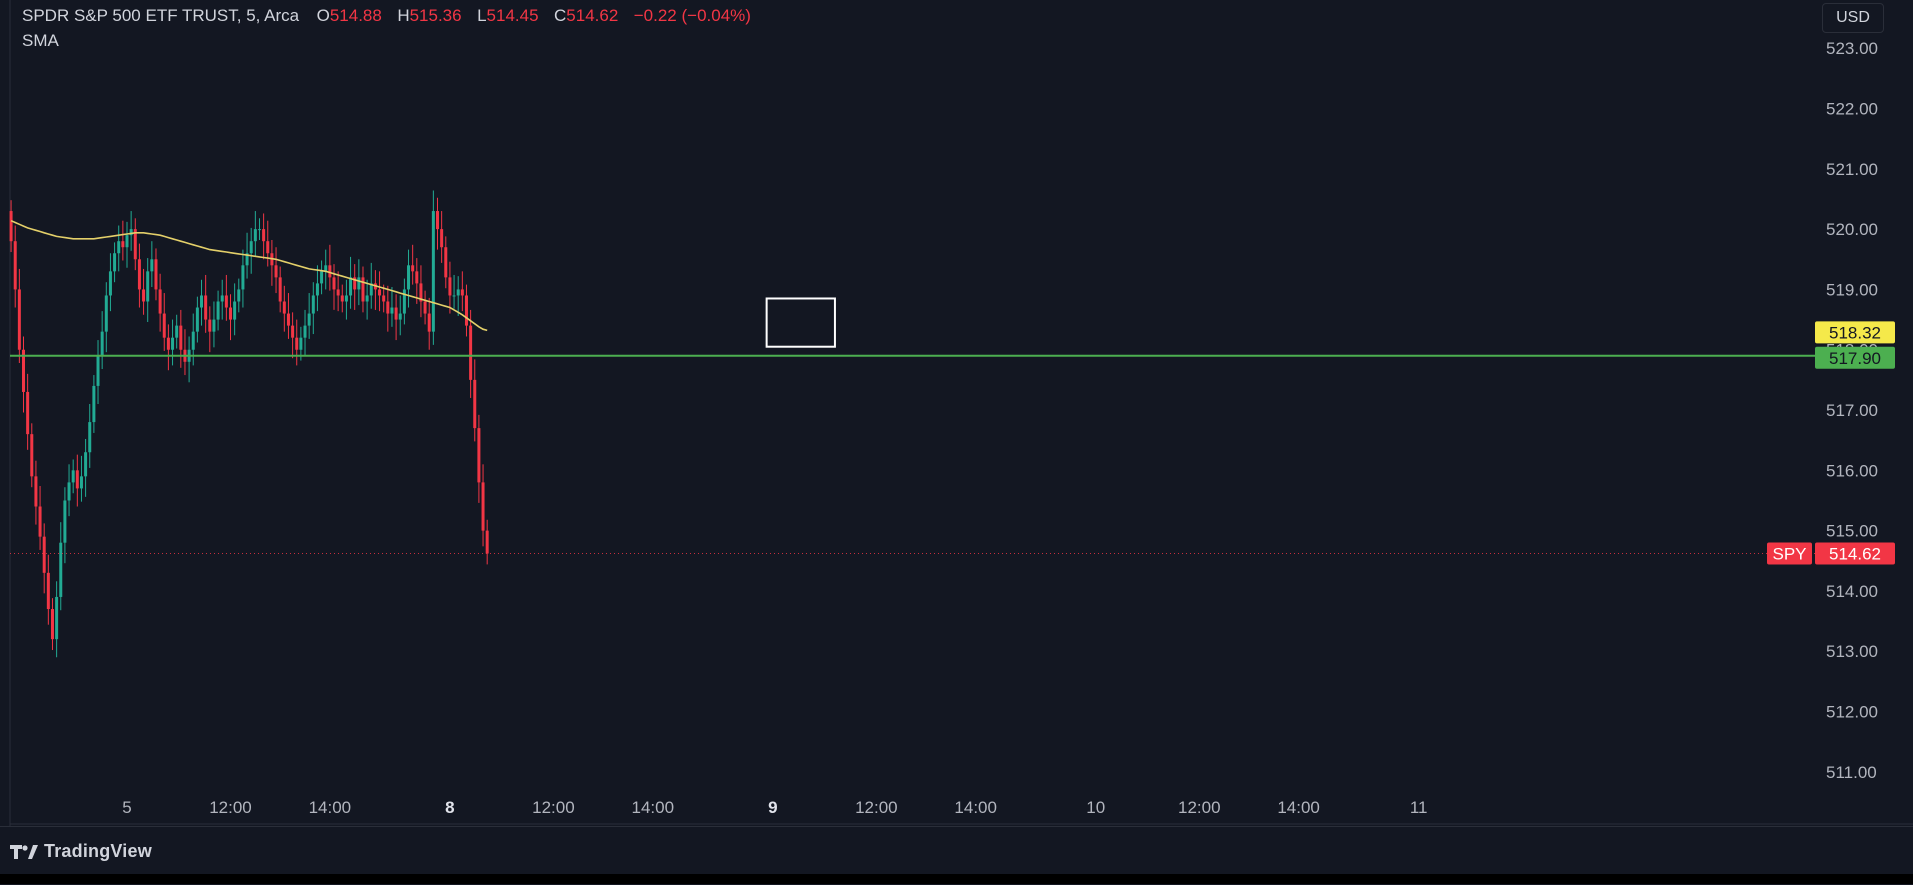 This screenshot has width=1913, height=885. I want to click on last-price-badge-bg, so click(1855, 553).